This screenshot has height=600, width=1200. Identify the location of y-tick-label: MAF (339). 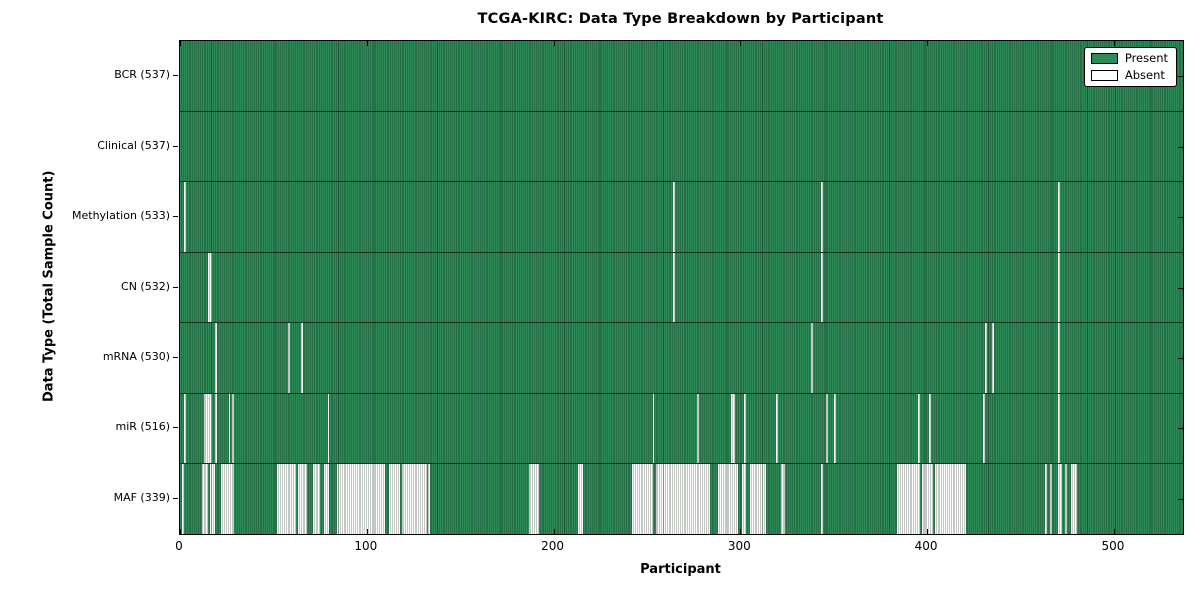
(141, 497).